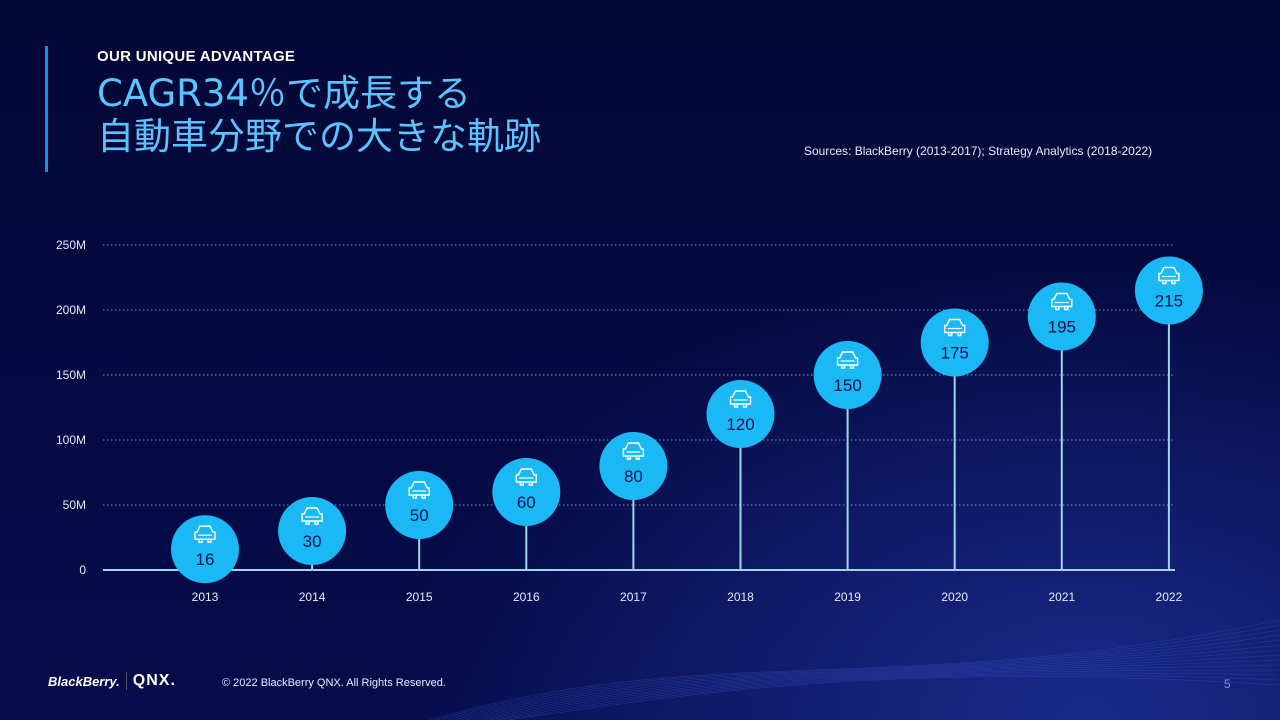 The height and width of the screenshot is (720, 1280). I want to click on data-label: 60, so click(526, 502).